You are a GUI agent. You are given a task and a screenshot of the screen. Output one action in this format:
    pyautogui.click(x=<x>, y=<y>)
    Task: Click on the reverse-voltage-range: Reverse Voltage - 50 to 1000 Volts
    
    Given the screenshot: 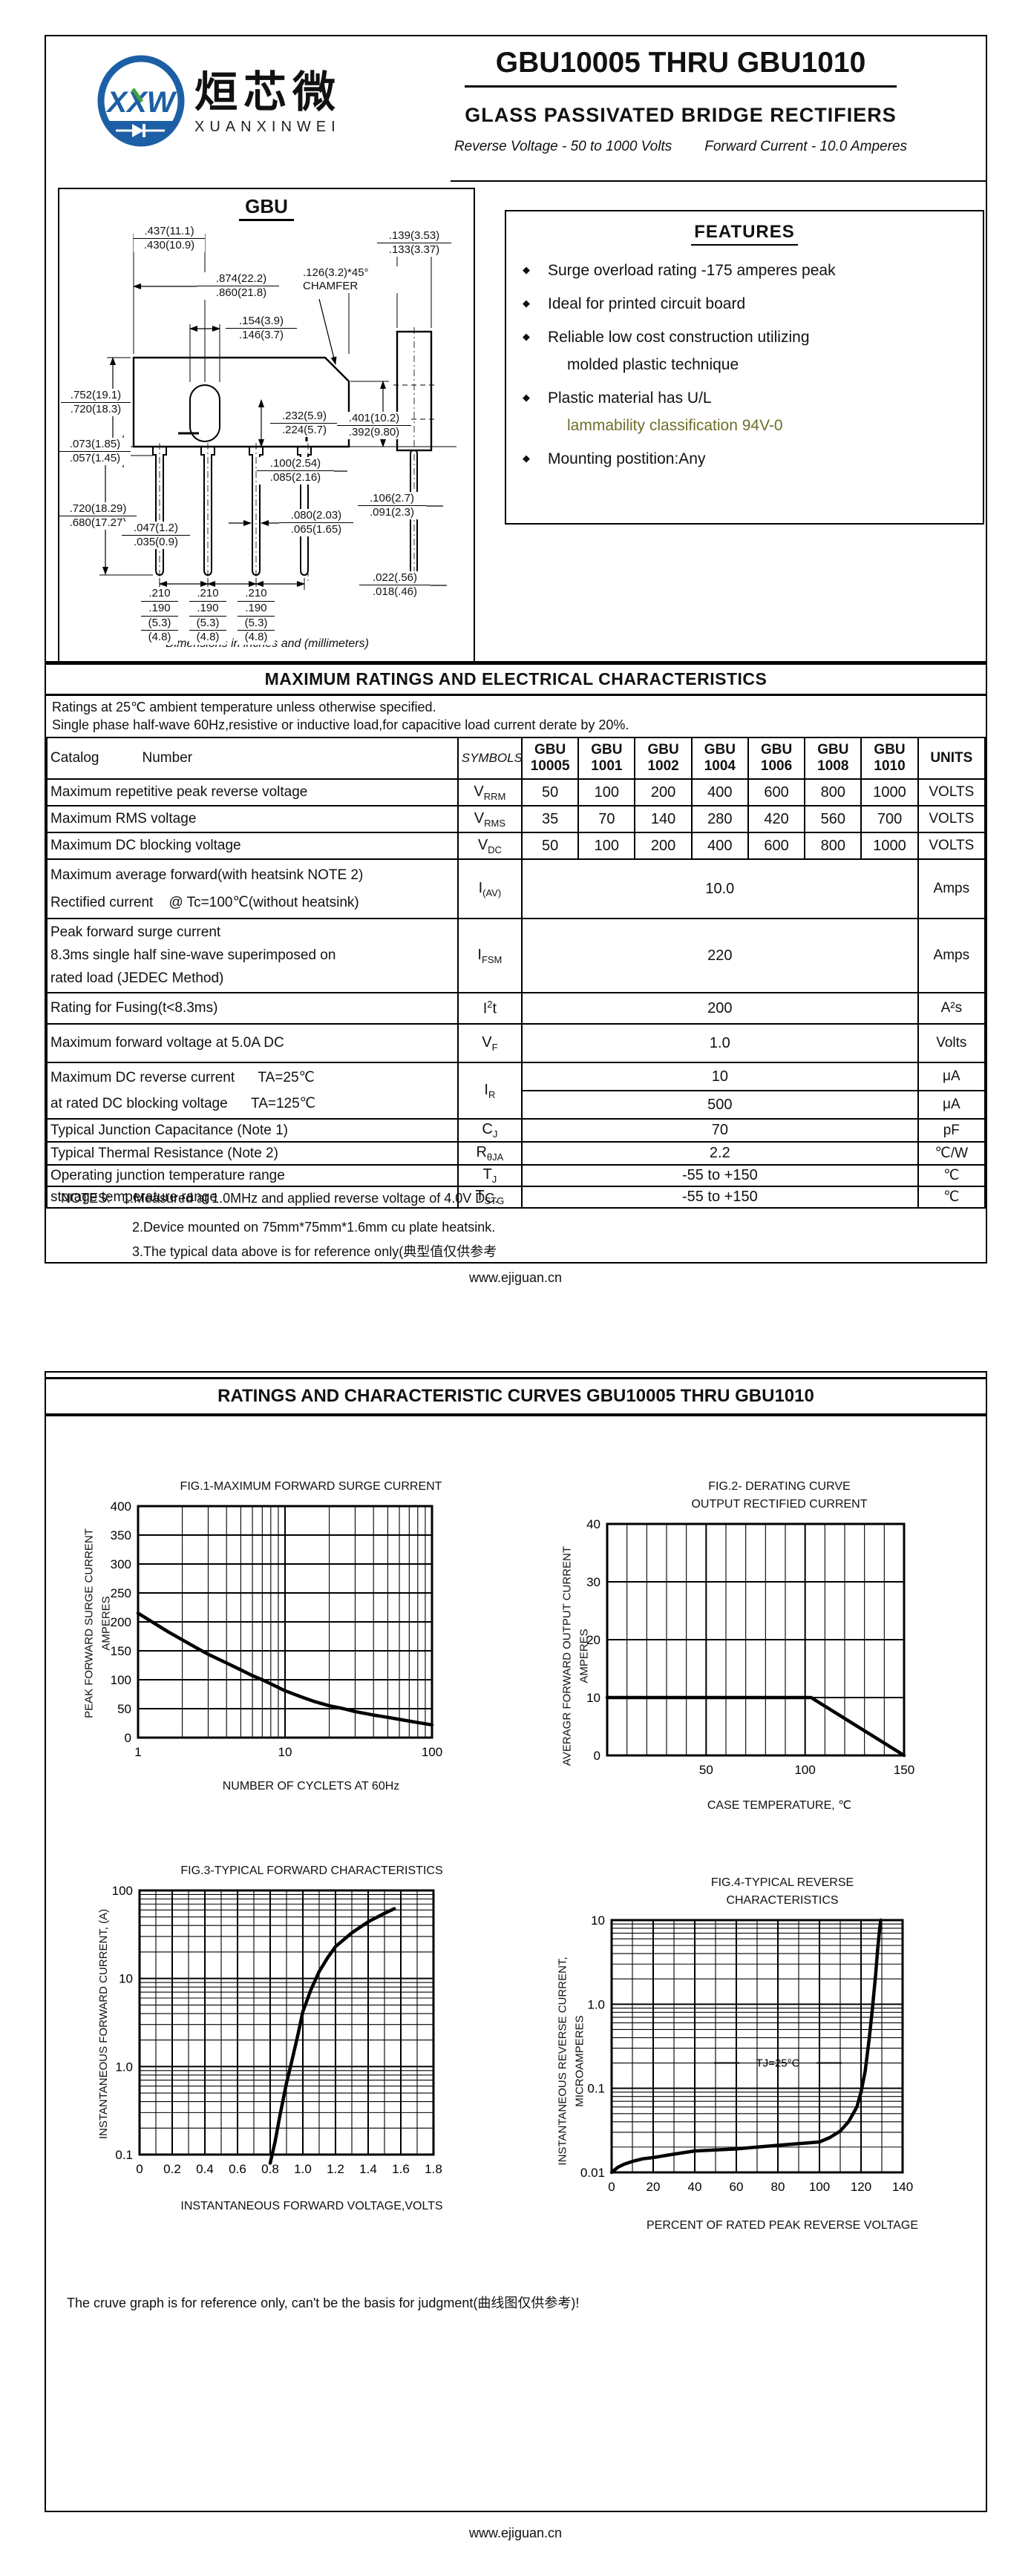 What is the action you would take?
    pyautogui.click(x=563, y=146)
    